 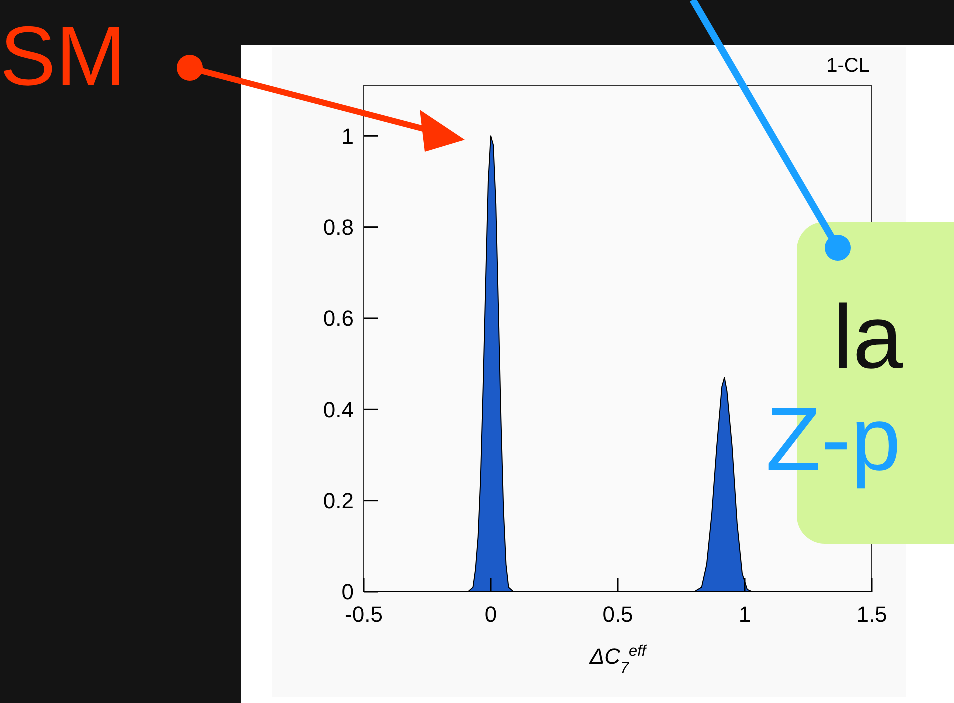 What do you see at coordinates (848, 66) in the screenshot?
I see `y-axis-title: 1-CL` at bounding box center [848, 66].